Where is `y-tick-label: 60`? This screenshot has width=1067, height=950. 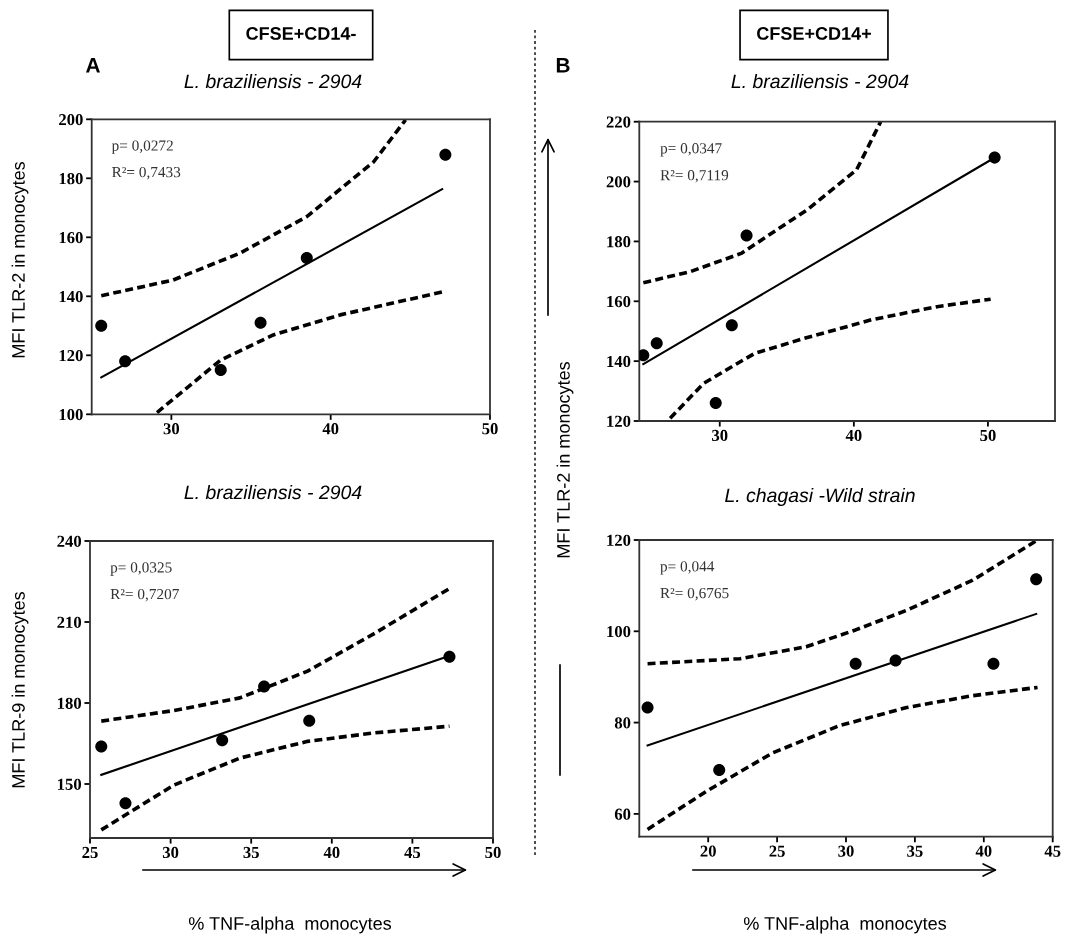
y-tick-label: 60 is located at coordinates (622, 814).